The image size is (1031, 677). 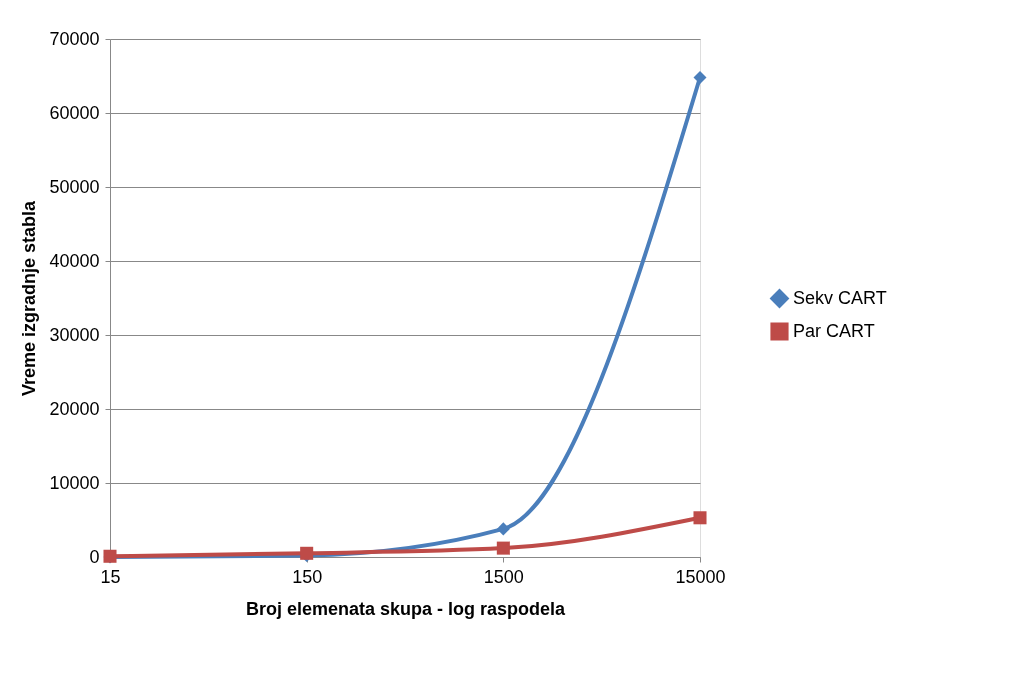 What do you see at coordinates (94, 556) in the screenshot?
I see `y-tick-label: 0` at bounding box center [94, 556].